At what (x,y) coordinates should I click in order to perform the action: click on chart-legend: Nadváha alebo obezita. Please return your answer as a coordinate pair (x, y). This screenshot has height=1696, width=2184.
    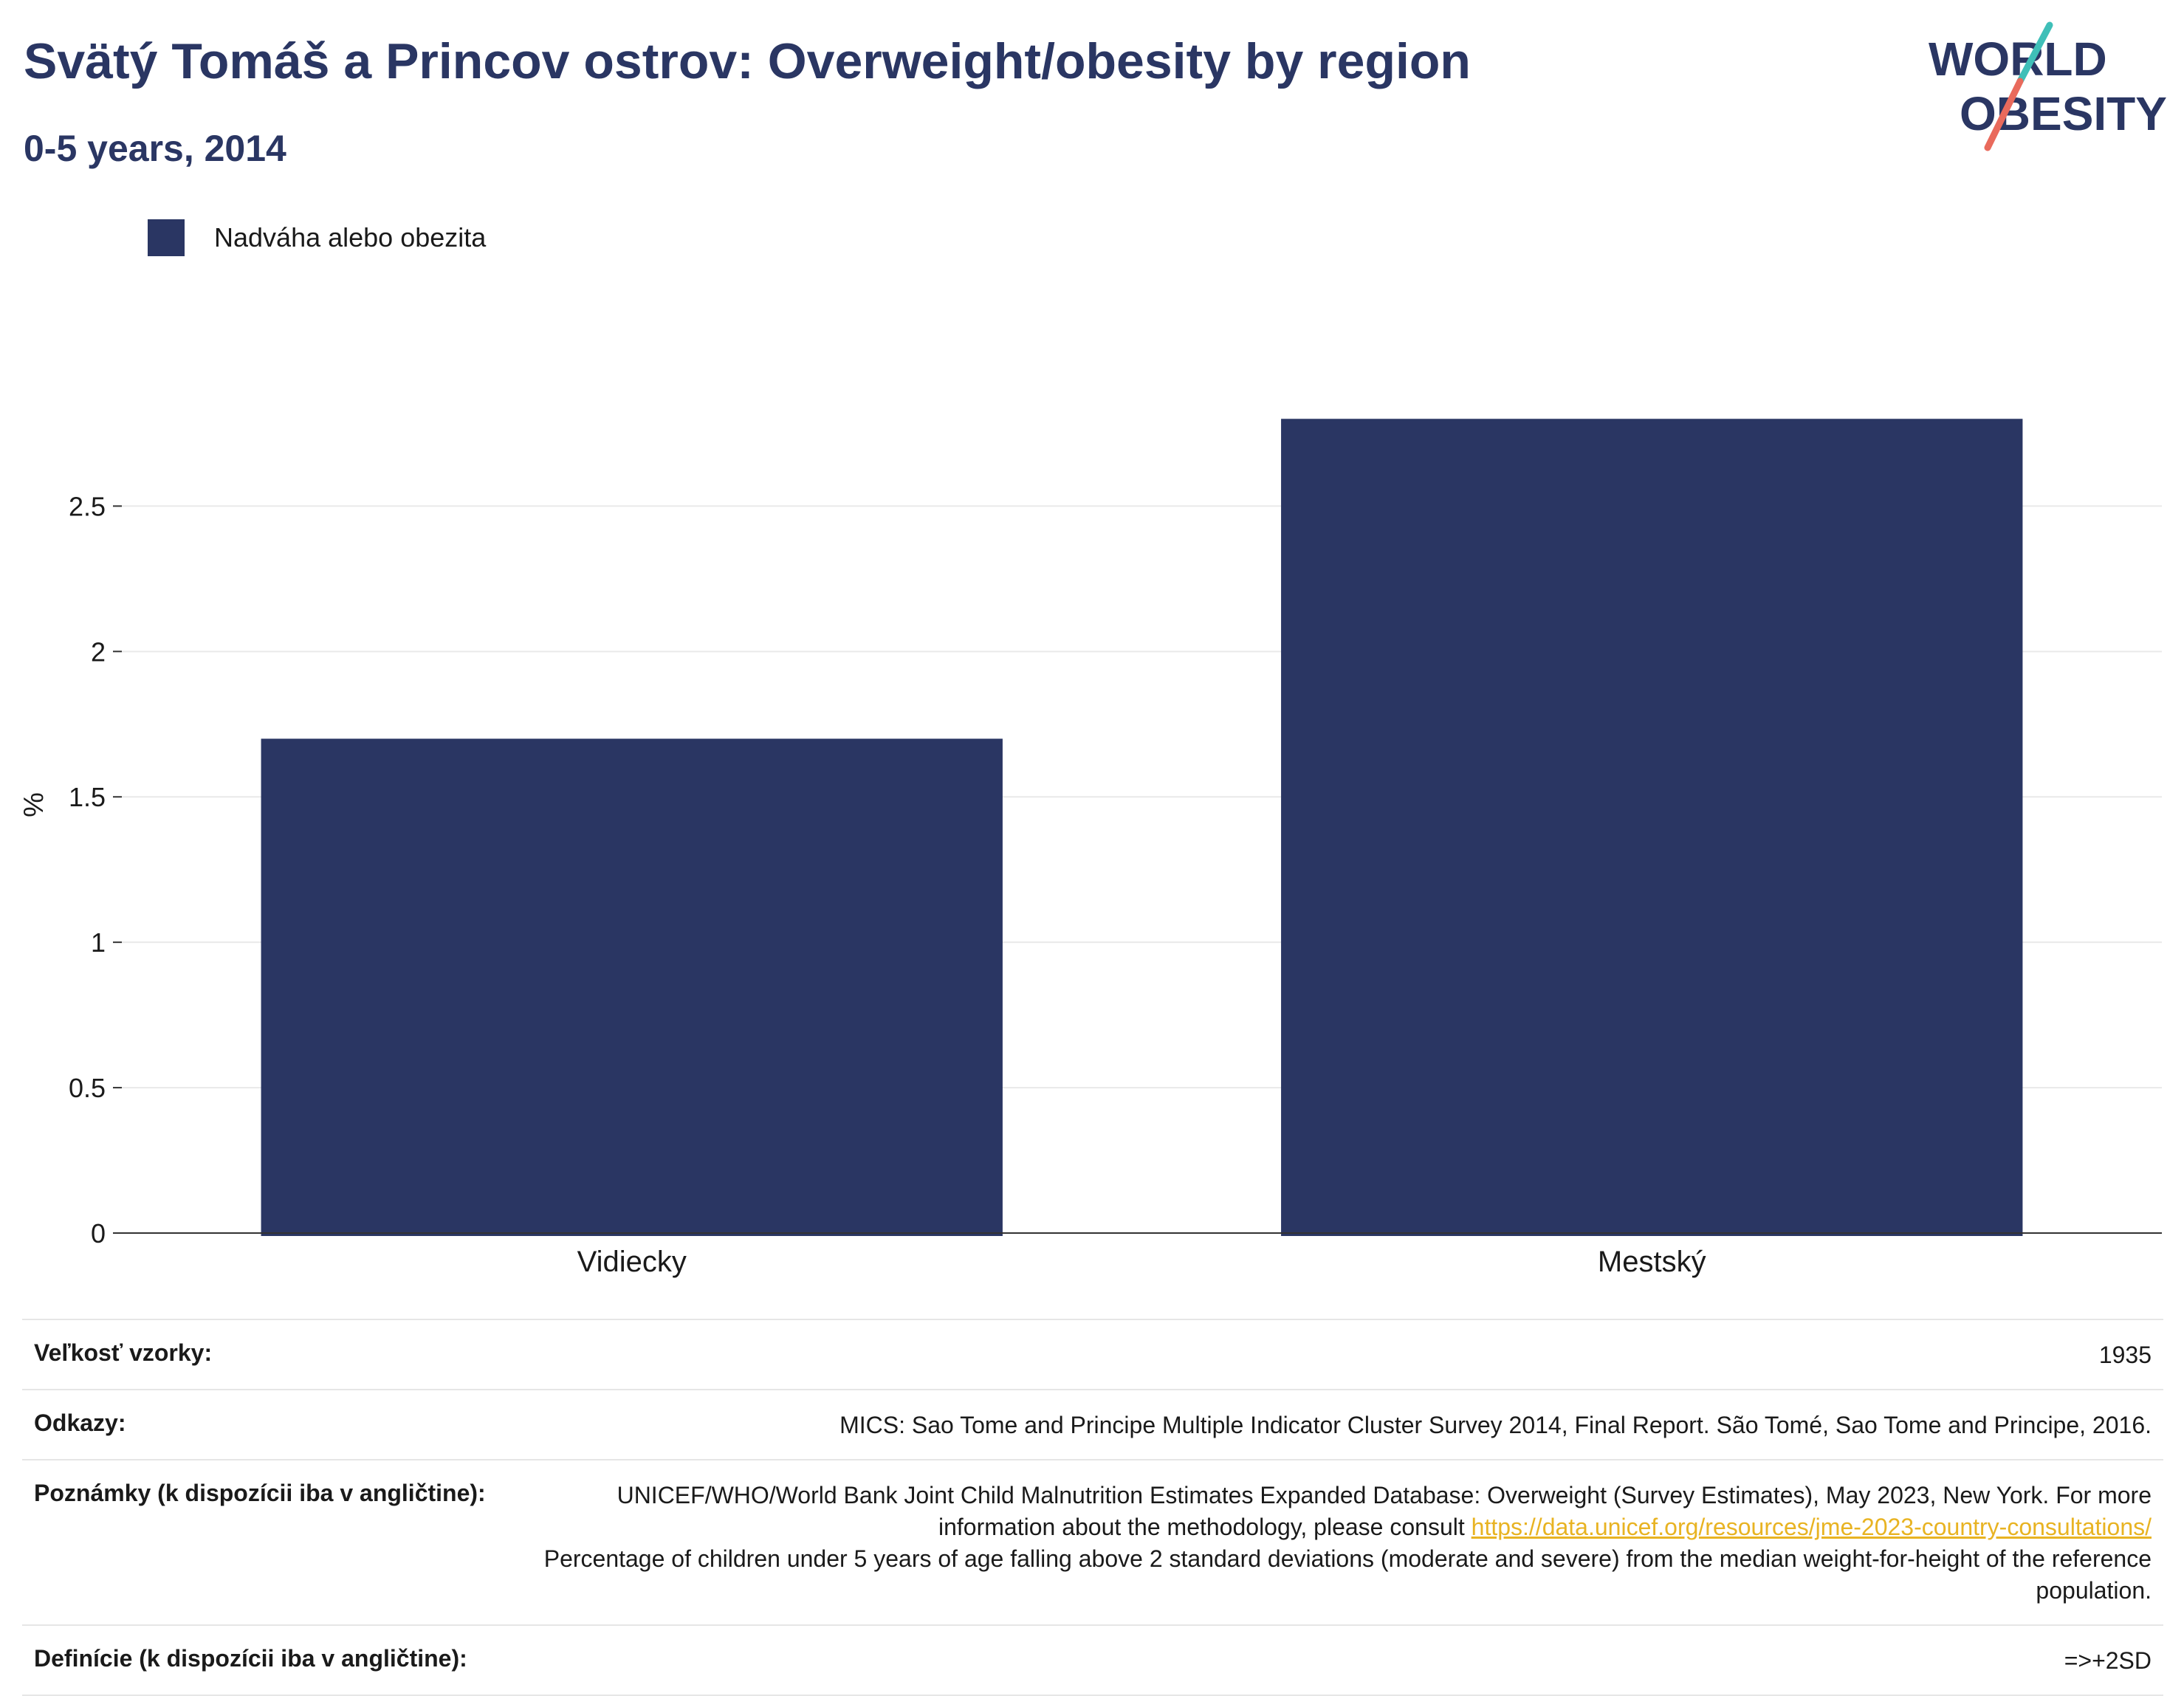
    Looking at the image, I should click on (317, 238).